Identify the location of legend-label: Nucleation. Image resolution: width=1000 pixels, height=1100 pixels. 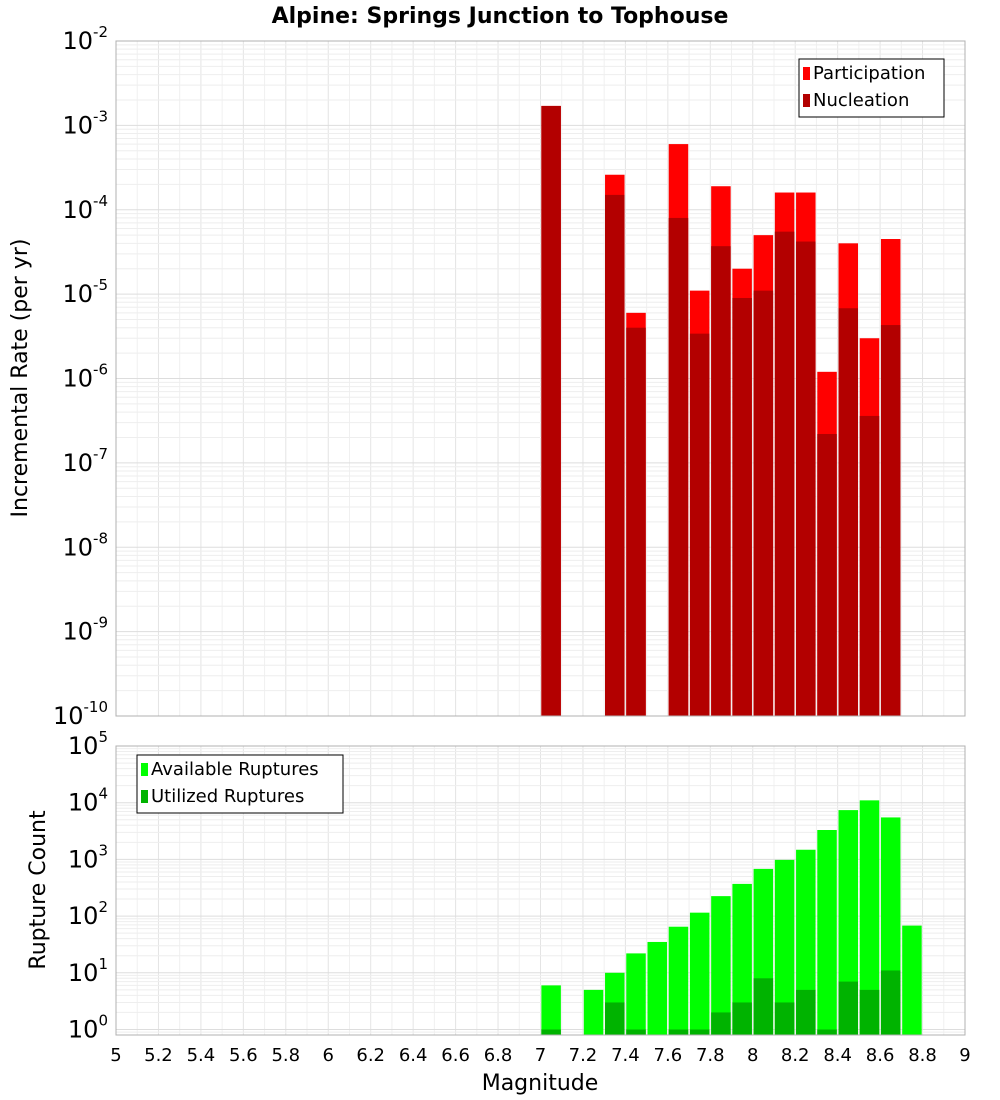
(861, 100).